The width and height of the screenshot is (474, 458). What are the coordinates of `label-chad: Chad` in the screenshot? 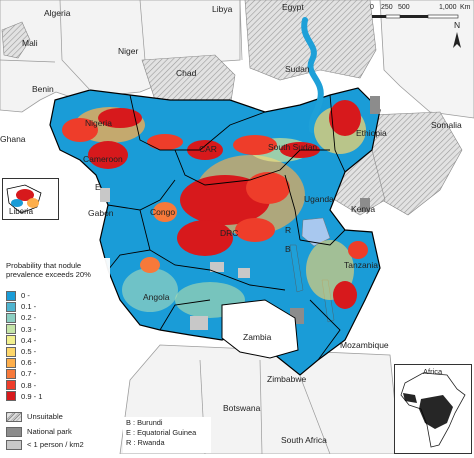 It's located at (186, 73).